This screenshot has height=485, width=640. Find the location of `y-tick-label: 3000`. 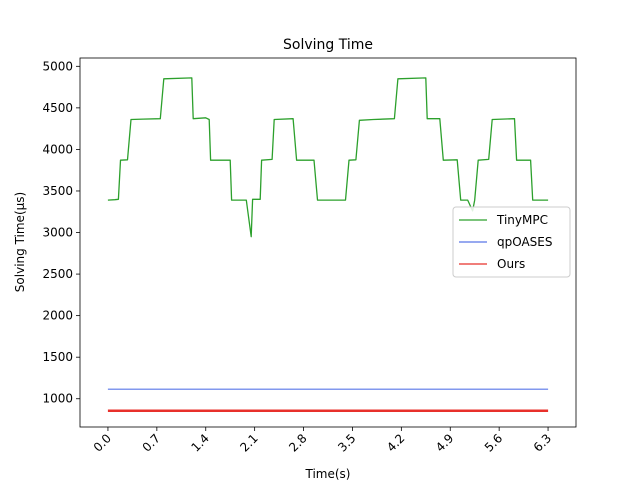

y-tick-label: 3000 is located at coordinates (57, 233).